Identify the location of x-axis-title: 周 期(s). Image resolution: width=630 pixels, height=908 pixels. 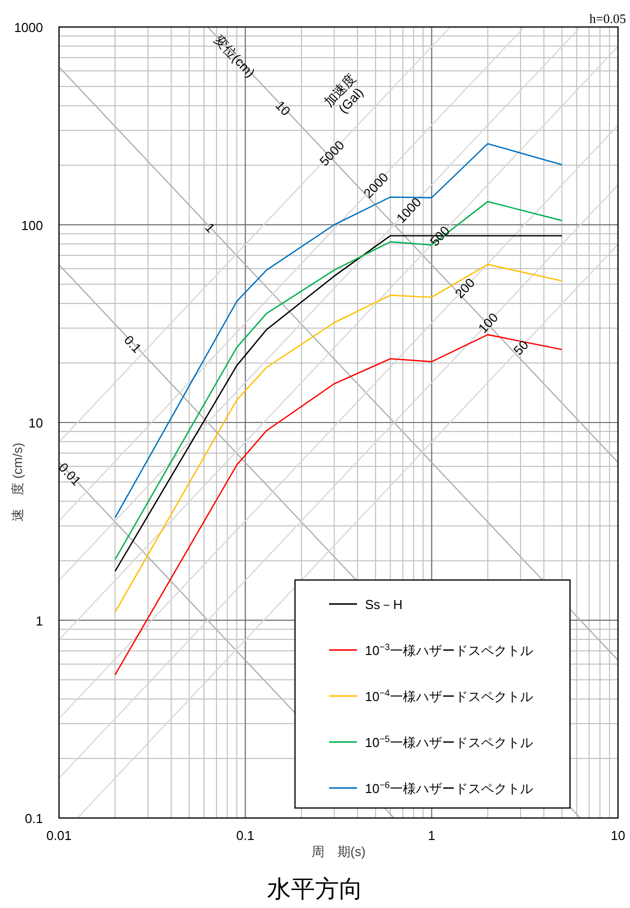
(338, 851).